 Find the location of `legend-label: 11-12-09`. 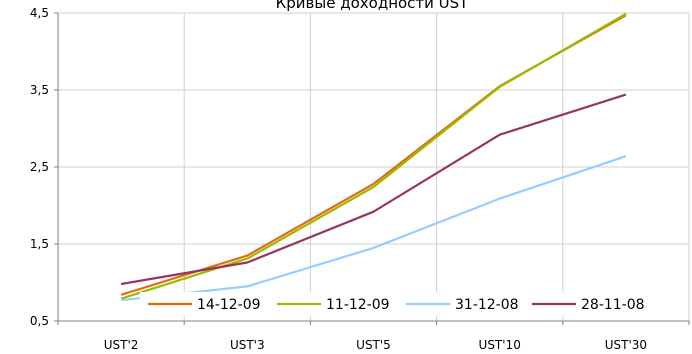

legend-label: 11-12-09 is located at coordinates (358, 305).